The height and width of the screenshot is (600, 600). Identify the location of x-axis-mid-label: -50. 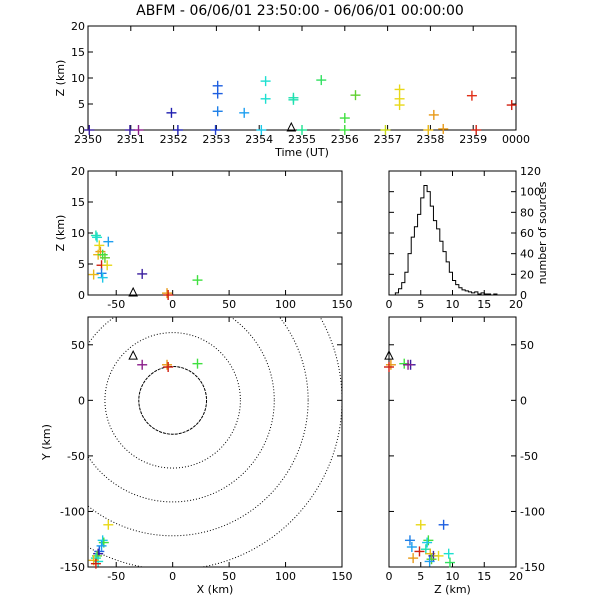
(116, 304).